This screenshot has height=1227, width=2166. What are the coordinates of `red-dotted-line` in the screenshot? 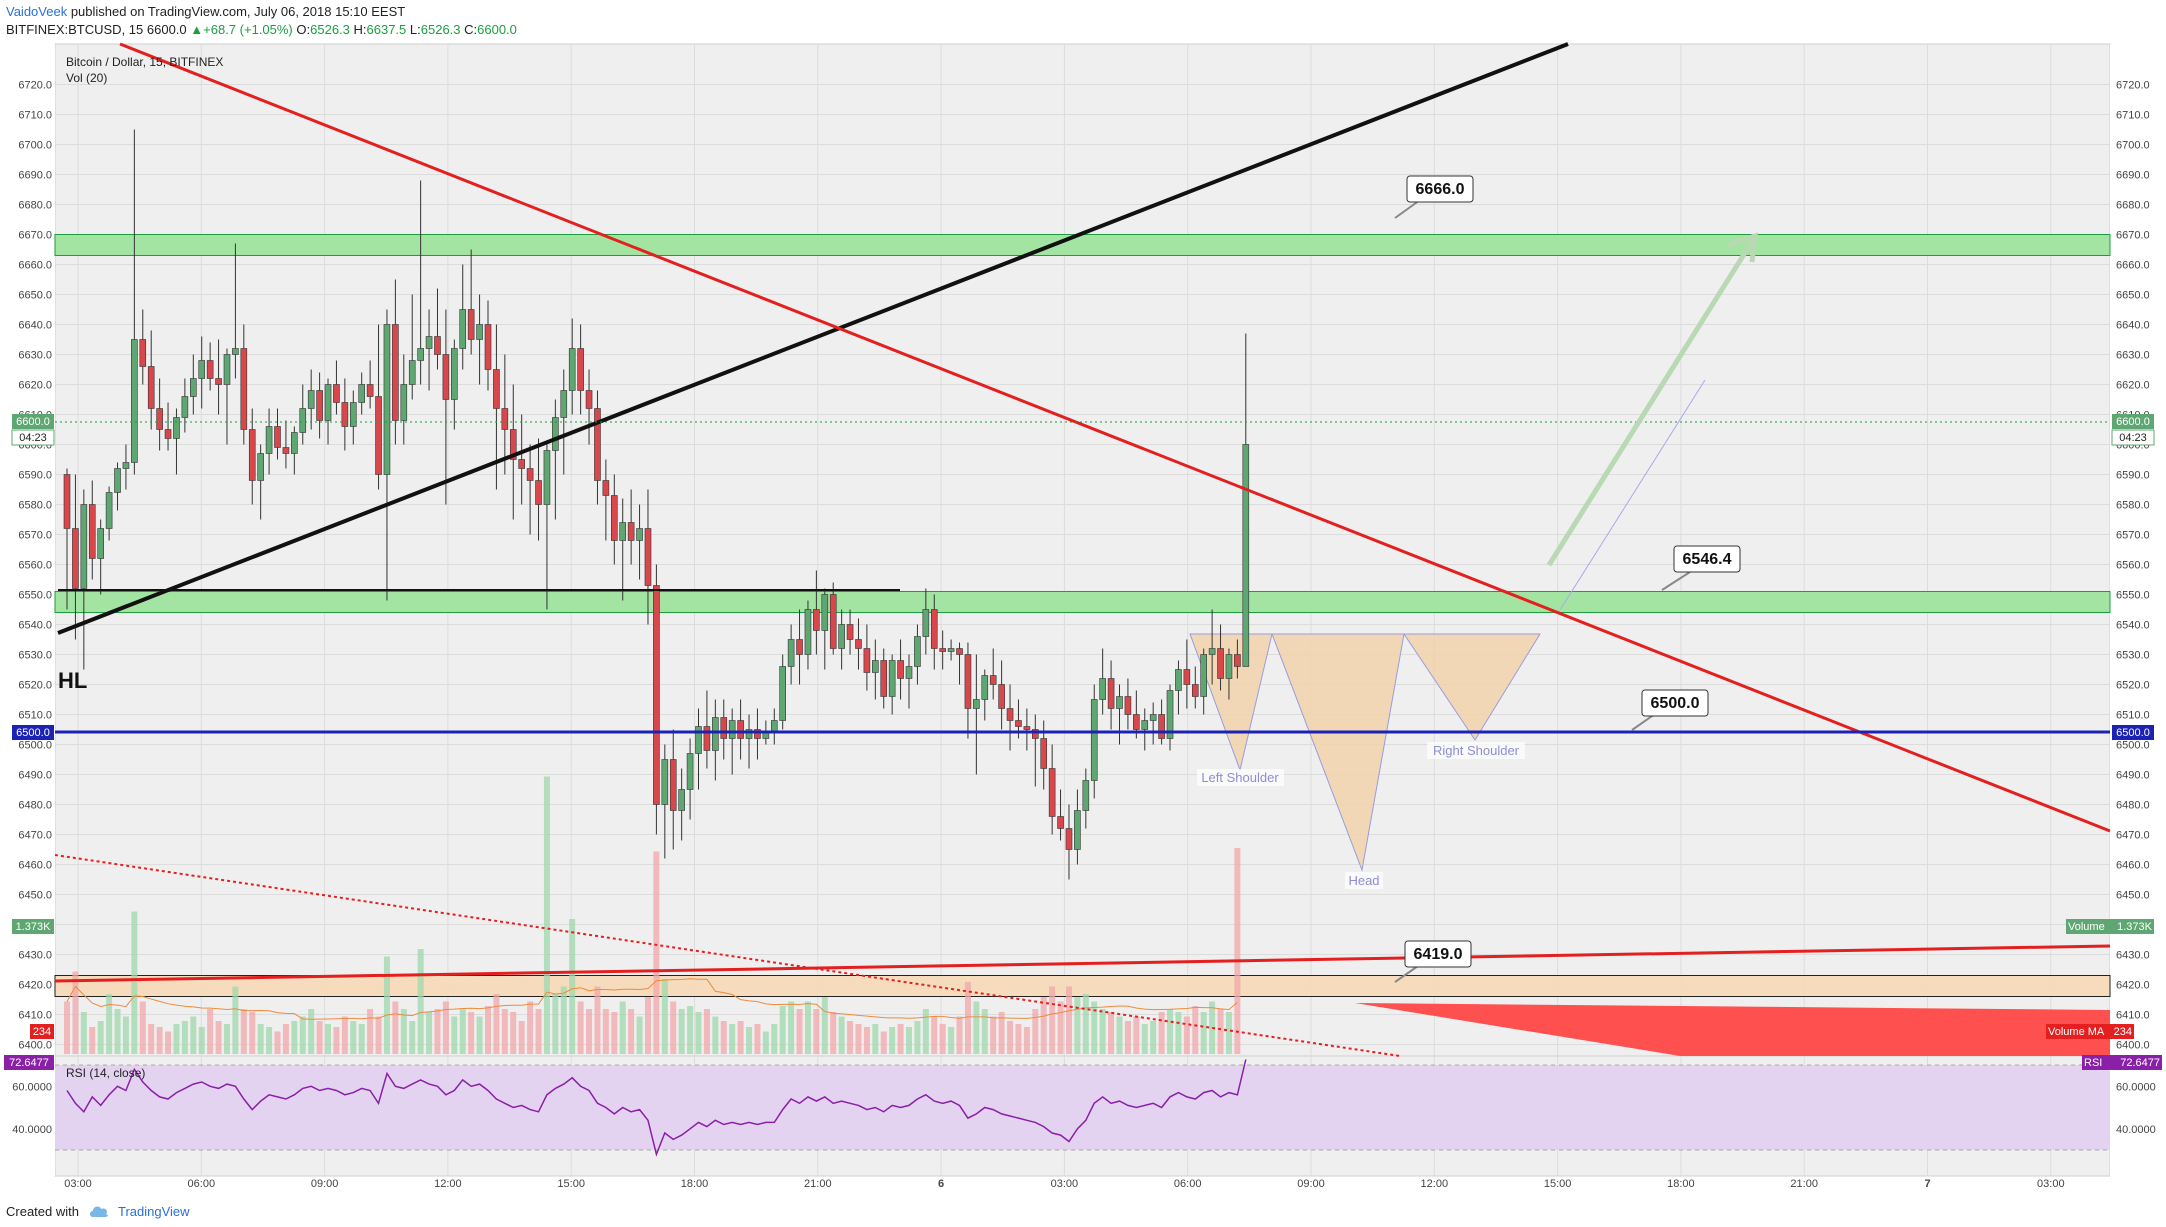 It's located at (727, 955).